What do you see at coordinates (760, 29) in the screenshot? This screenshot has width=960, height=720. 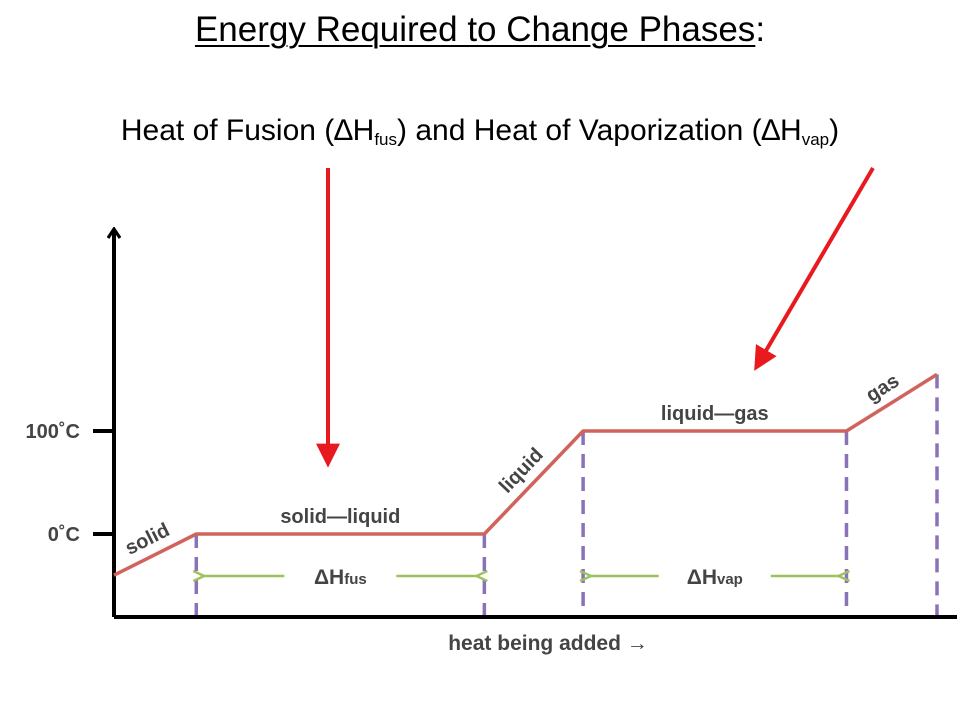 I see `page-title-suffix: :` at bounding box center [760, 29].